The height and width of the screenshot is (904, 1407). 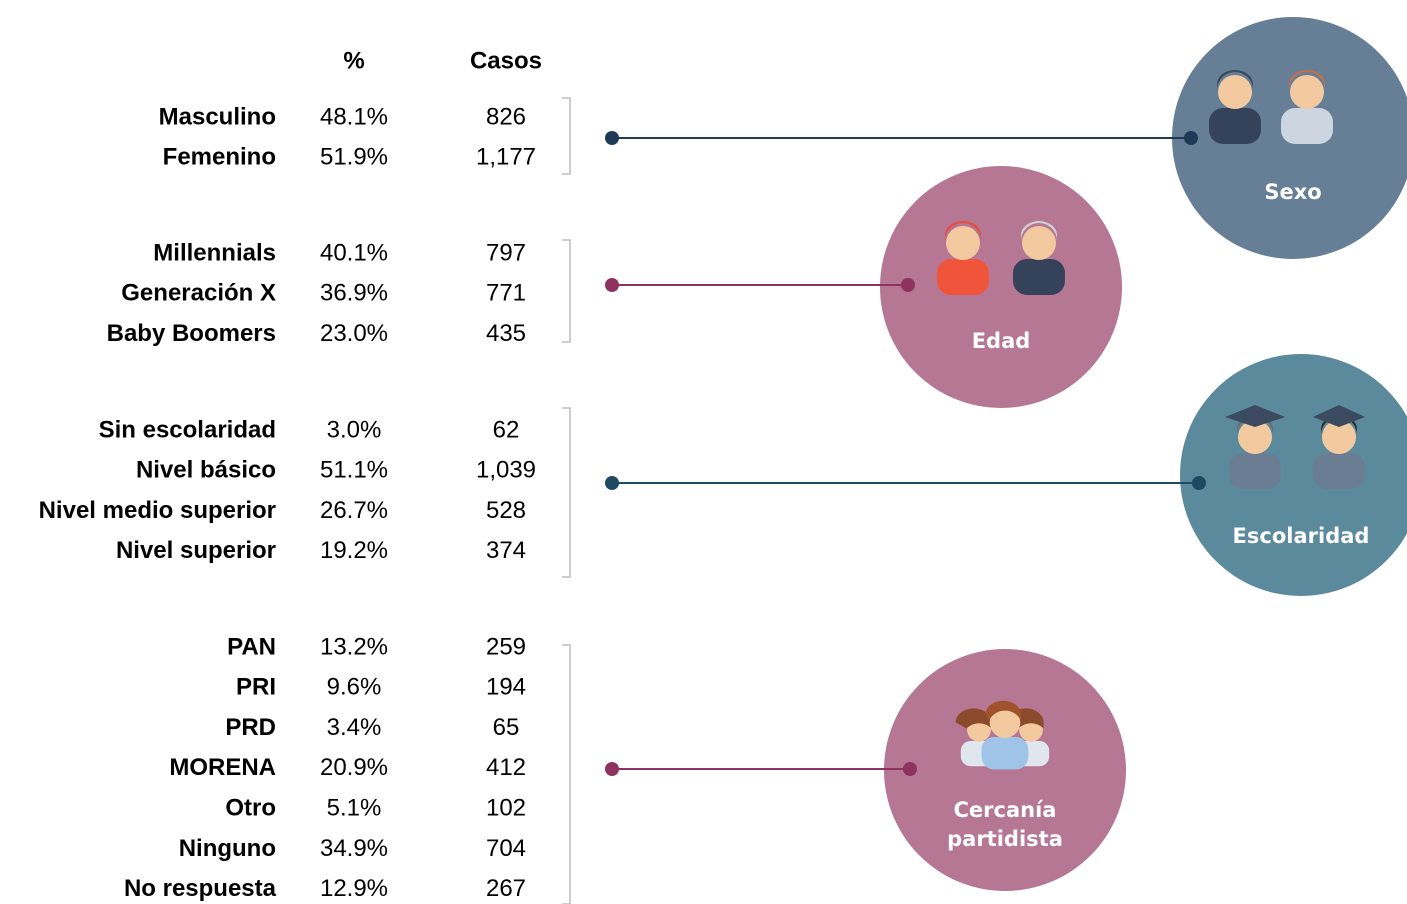 I want to click on row-percent: 12.9%, so click(x=354, y=888).